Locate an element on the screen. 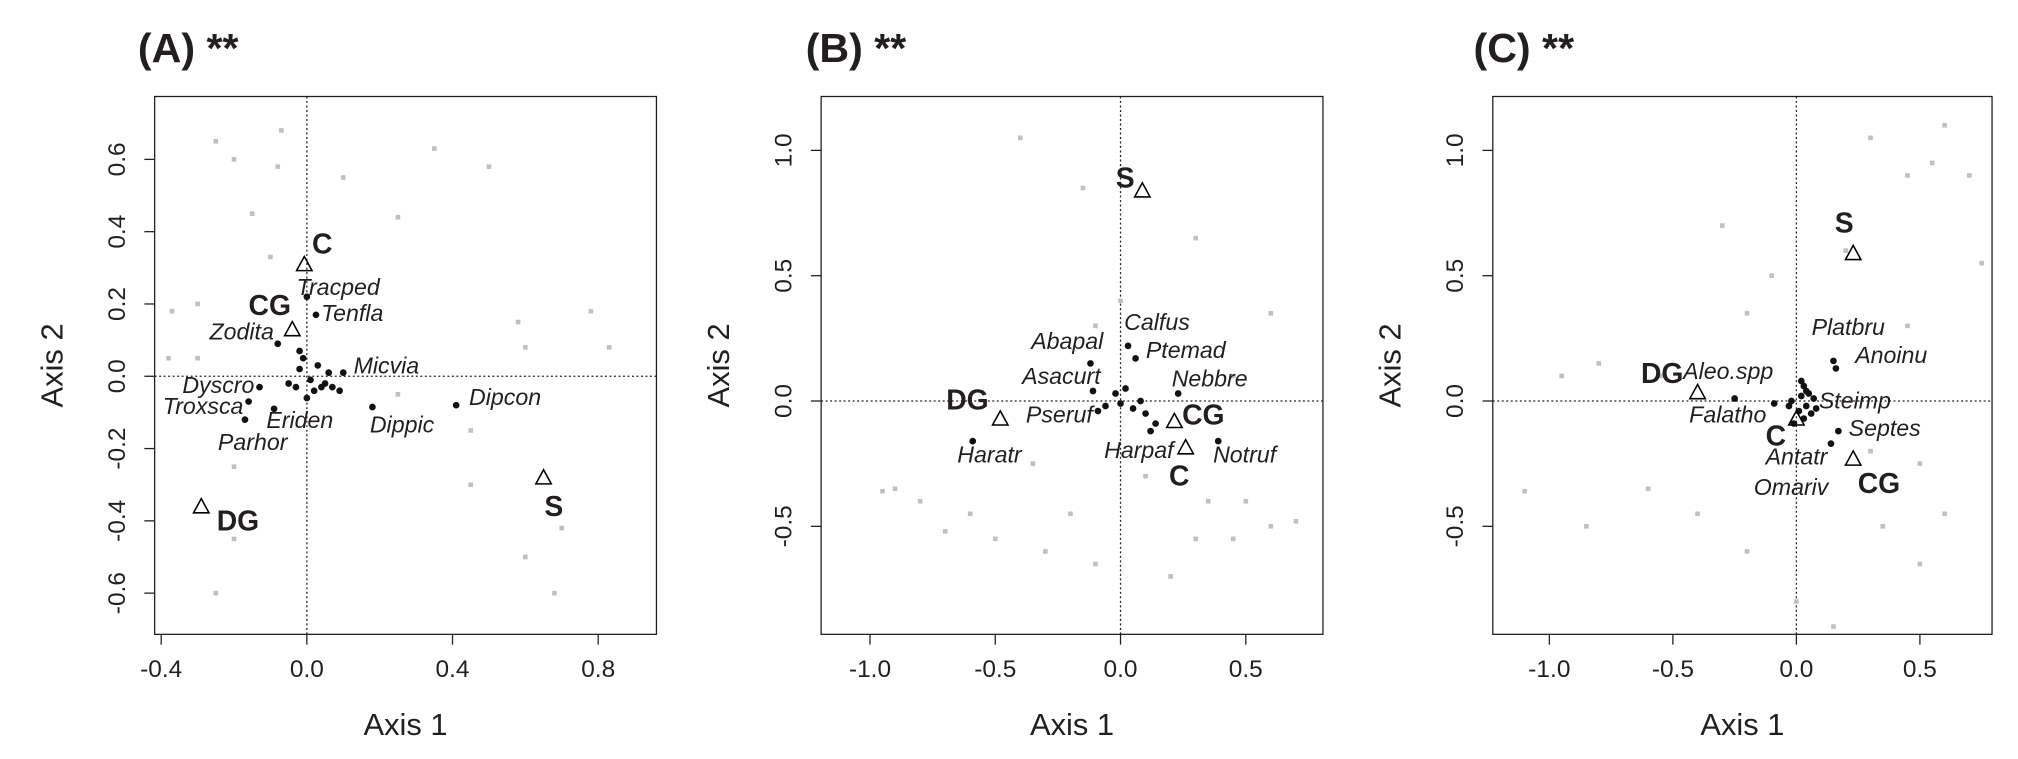 The height and width of the screenshot is (759, 2018). y-tick-label: -0.5 is located at coordinates (1455, 526).